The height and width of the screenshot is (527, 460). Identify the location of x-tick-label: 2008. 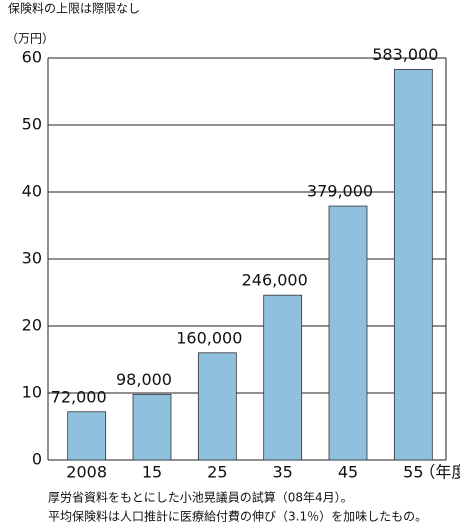
(86, 472).